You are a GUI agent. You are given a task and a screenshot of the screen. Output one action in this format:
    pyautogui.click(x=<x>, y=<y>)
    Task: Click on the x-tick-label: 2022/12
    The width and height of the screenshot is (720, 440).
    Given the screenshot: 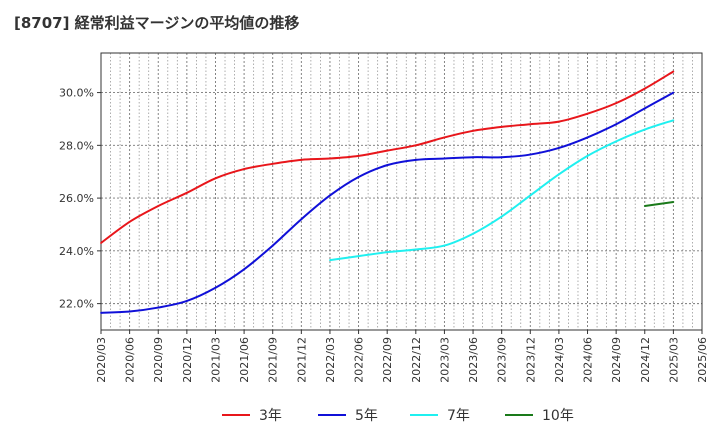 What is the action you would take?
    pyautogui.click(x=416, y=360)
    